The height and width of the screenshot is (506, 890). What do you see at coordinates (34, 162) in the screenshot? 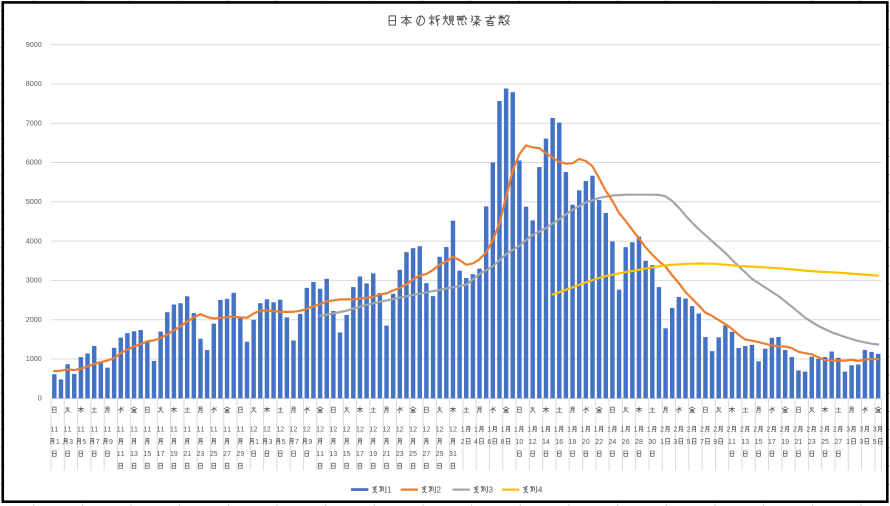
I see `svg-text: 6000` at bounding box center [34, 162].